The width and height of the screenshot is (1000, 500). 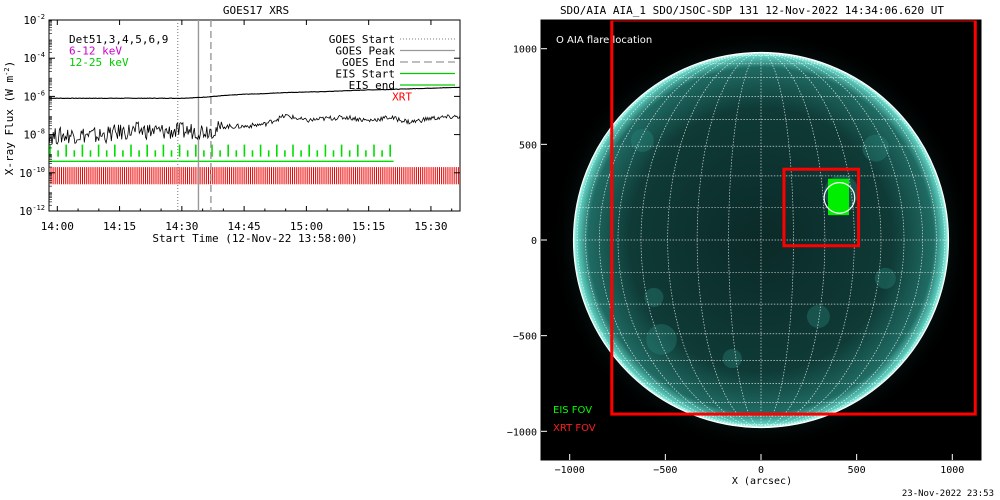 What do you see at coordinates (527, 241) in the screenshot?
I see `aia-y-ticks: −1000 −500 0 500 1000` at bounding box center [527, 241].